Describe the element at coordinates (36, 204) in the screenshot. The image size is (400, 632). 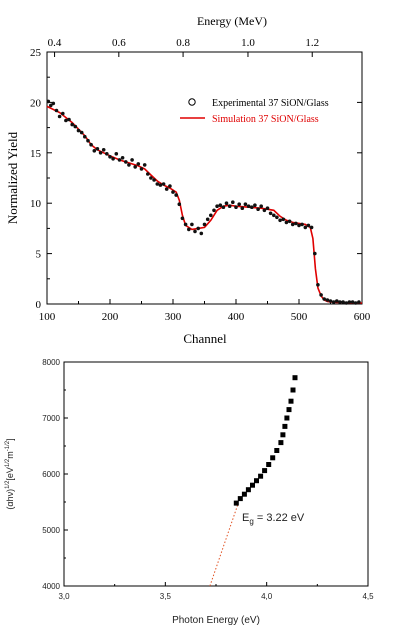
I see `y-tick-label: 10` at that location.